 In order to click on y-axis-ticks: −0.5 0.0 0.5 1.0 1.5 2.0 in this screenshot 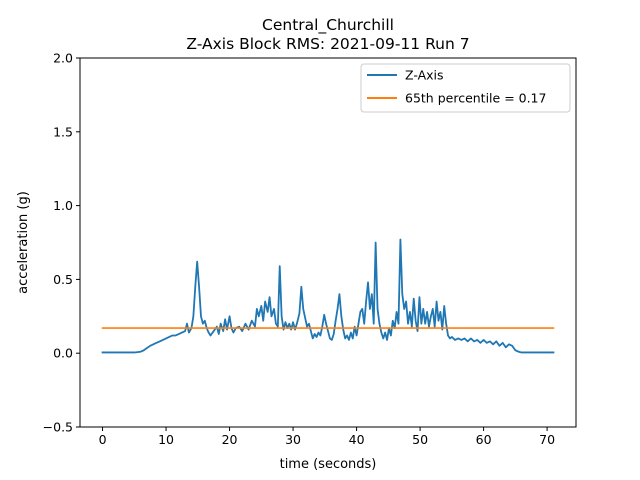, I will do `click(61, 243)`.